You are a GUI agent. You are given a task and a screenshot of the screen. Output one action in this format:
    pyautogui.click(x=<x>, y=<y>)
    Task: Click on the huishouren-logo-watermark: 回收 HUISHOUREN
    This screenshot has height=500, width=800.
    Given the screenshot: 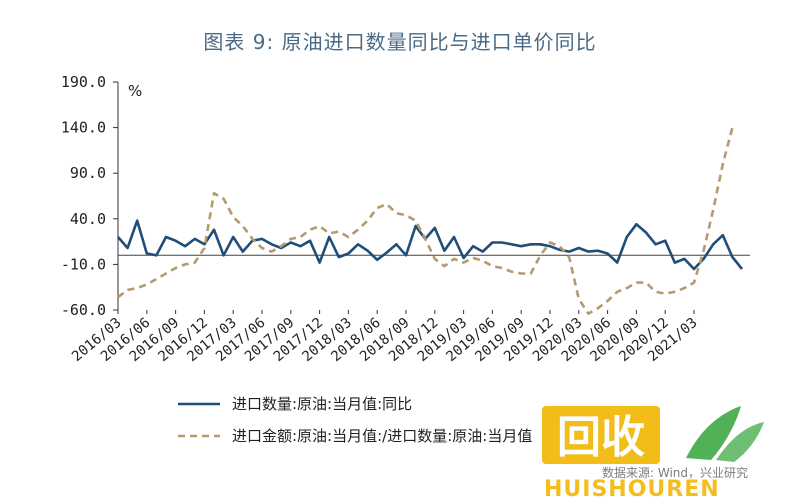 What is the action you would take?
    pyautogui.click(x=653, y=453)
    